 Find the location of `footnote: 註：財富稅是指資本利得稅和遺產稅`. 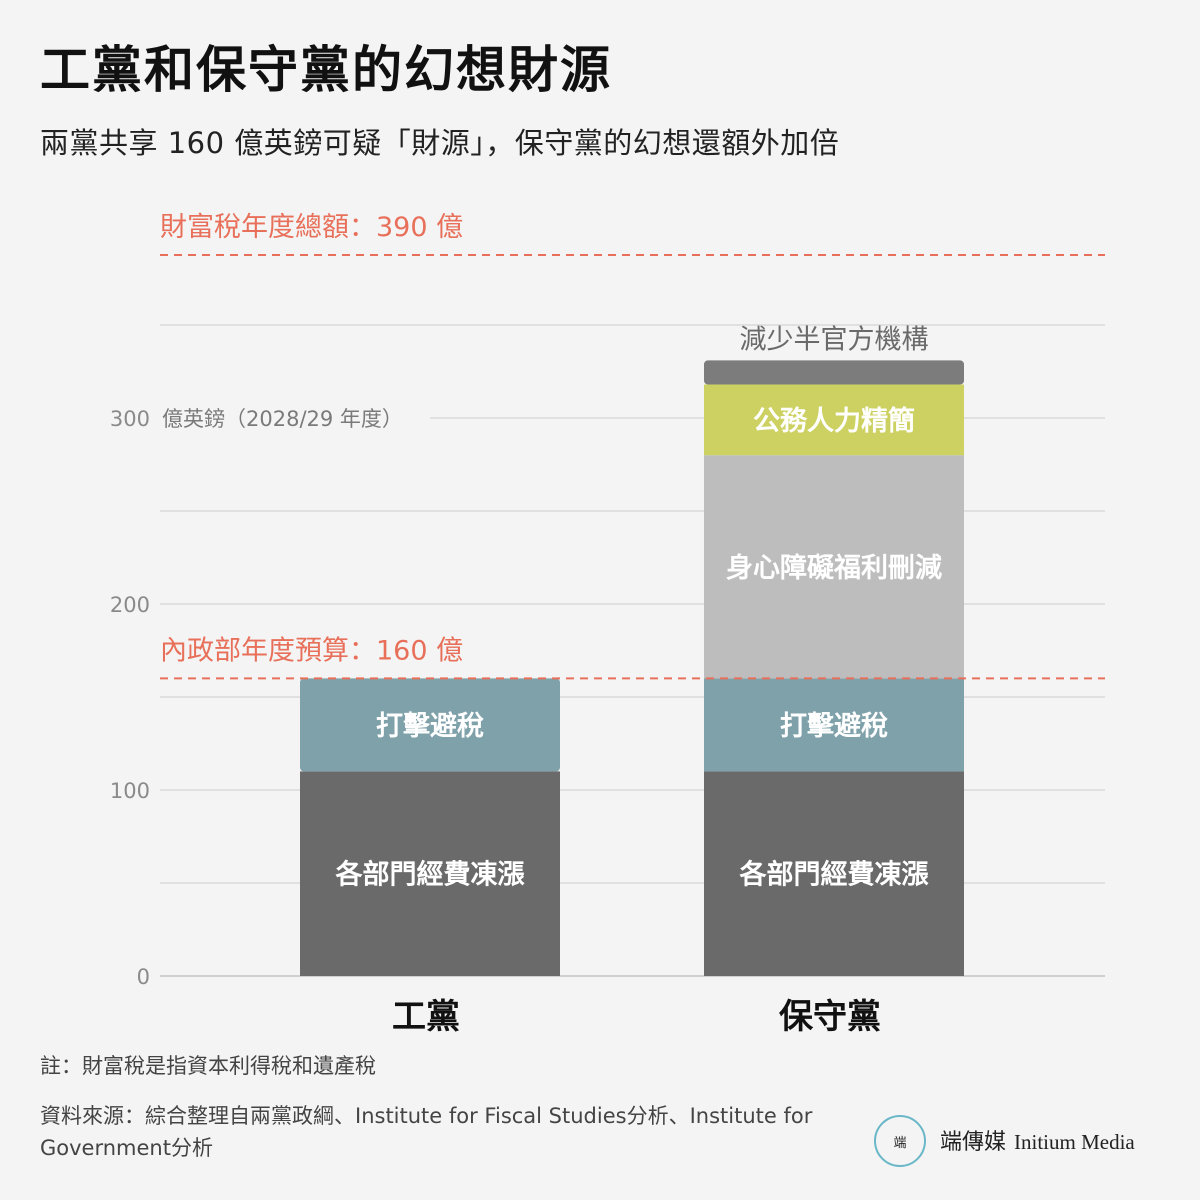

footnote: 註：財富稅是指資本利得稅和遺產稅 is located at coordinates (208, 1066).